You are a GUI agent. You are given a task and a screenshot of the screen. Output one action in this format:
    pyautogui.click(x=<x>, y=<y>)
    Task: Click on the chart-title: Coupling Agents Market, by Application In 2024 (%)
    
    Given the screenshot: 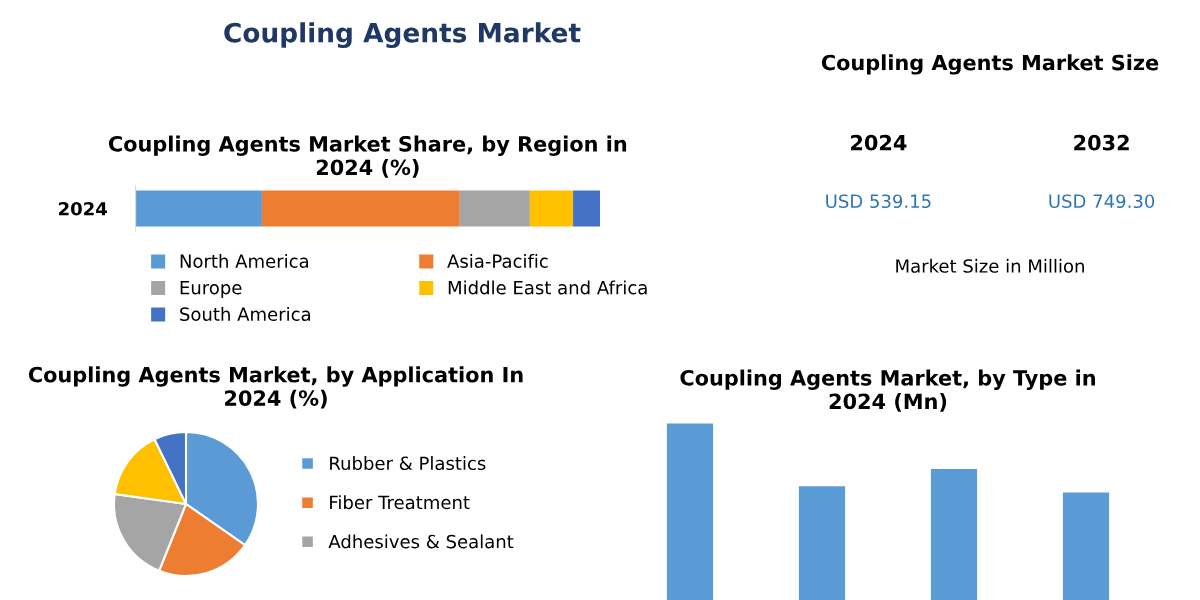 What is the action you would take?
    pyautogui.click(x=275, y=387)
    